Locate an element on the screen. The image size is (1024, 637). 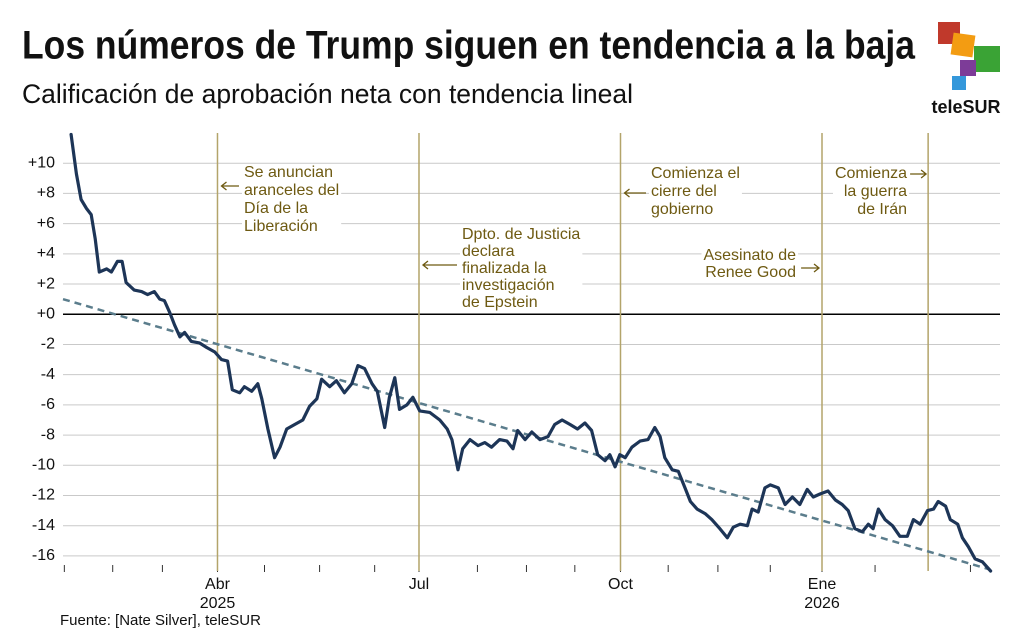
annotation-text: Renee Good is located at coordinates (750, 272).